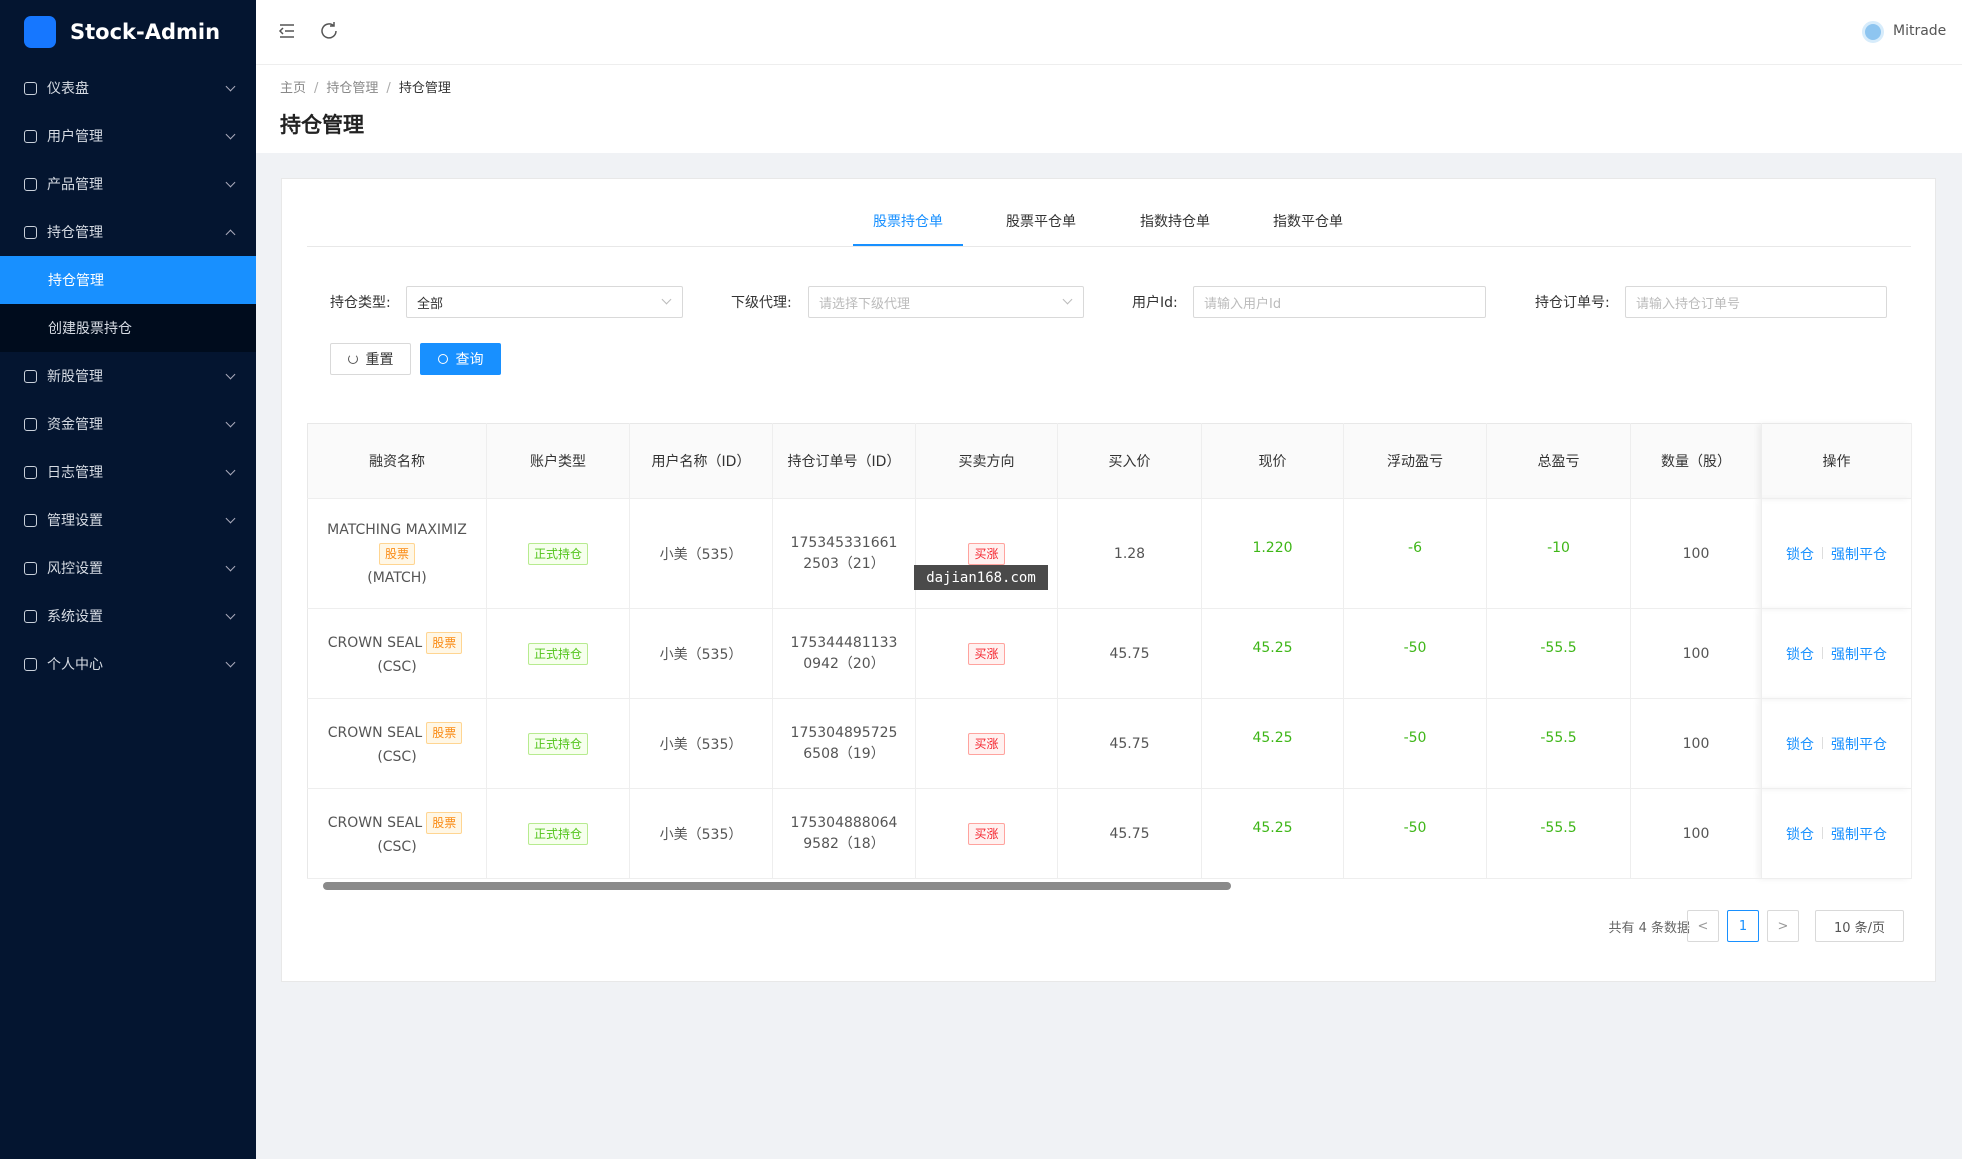 This screenshot has width=1962, height=1159. I want to click on menu-item: 持仓管理, so click(128, 232).